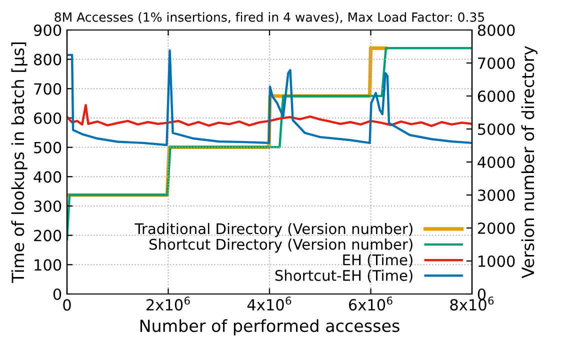  What do you see at coordinates (48, 118) in the screenshot?
I see `y-tick-label: 600` at bounding box center [48, 118].